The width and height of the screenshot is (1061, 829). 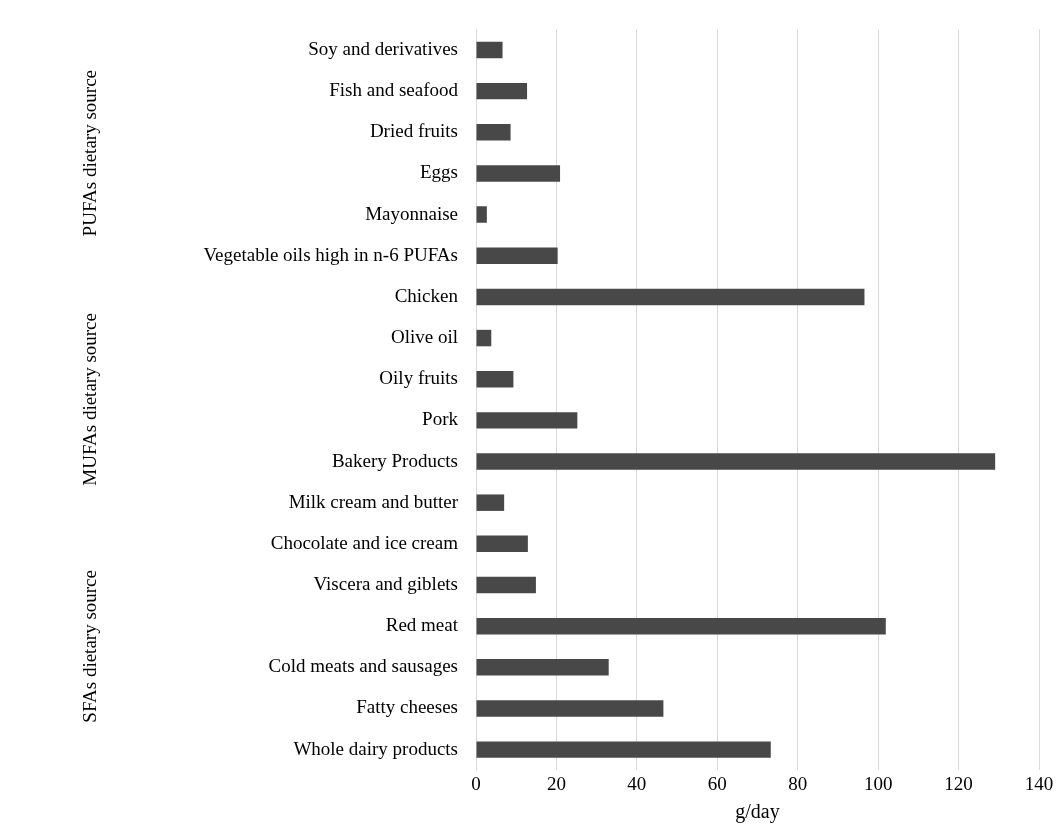 What do you see at coordinates (373, 501) in the screenshot?
I see `y-tick-label: Milk cream and butter` at bounding box center [373, 501].